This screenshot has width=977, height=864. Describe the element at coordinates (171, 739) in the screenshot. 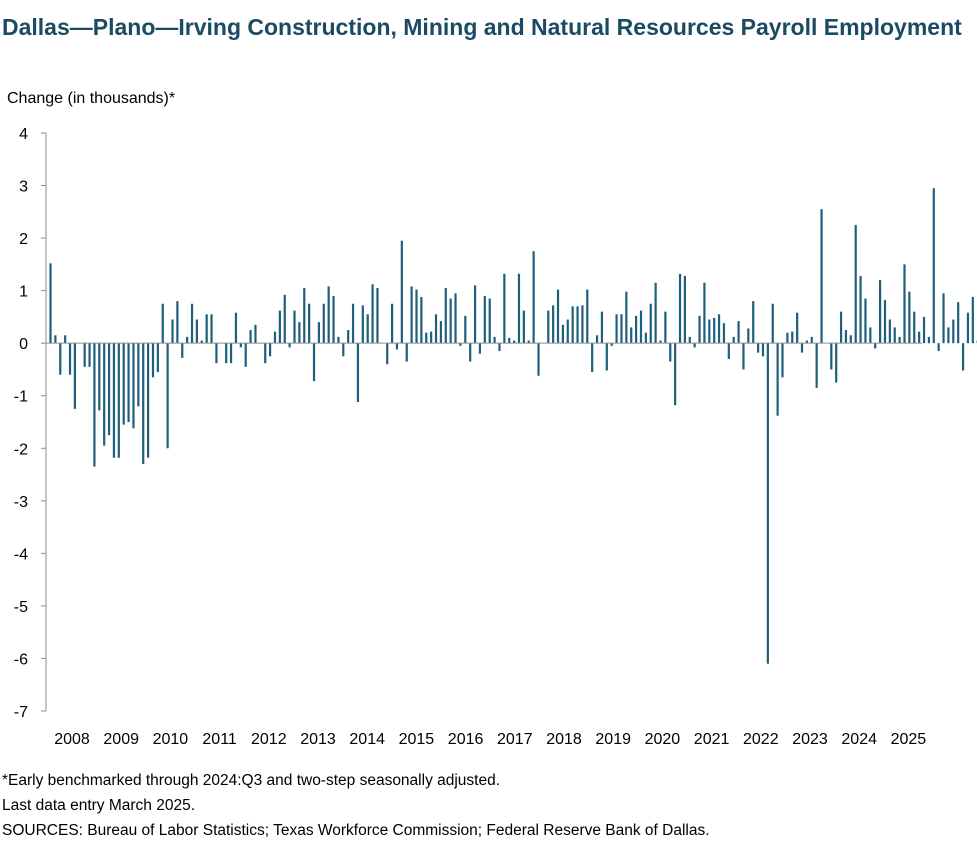

I see `x-tick-label: 2010` at that location.